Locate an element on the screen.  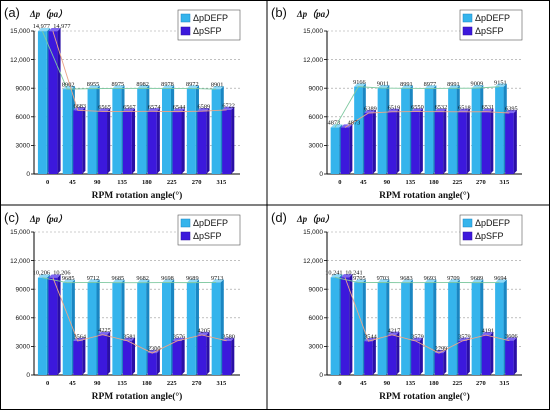
x-tick-label: 90 is located at coordinates (387, 182).